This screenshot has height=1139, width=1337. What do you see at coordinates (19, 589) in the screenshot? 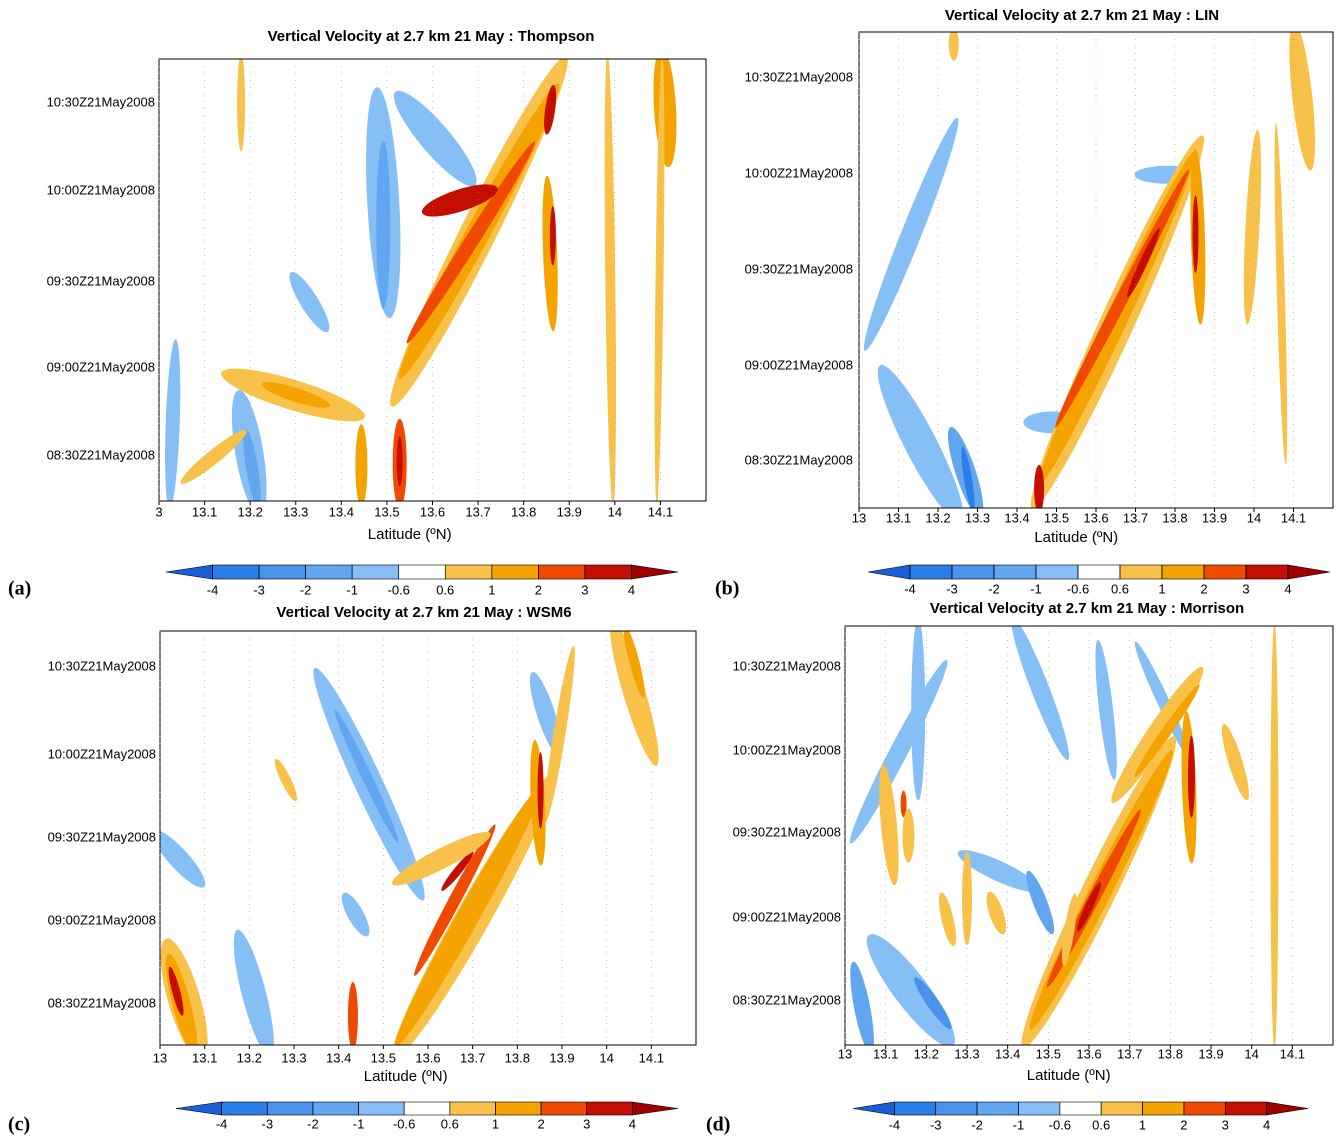
I see `panel-label: (a)` at bounding box center [19, 589].